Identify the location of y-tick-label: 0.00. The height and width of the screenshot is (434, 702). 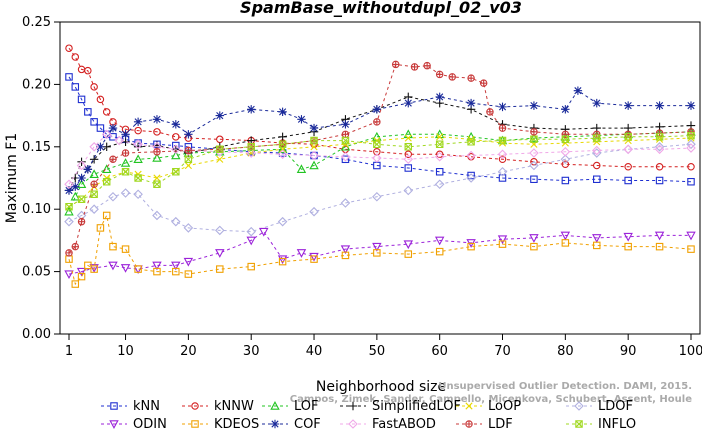
(36, 334).